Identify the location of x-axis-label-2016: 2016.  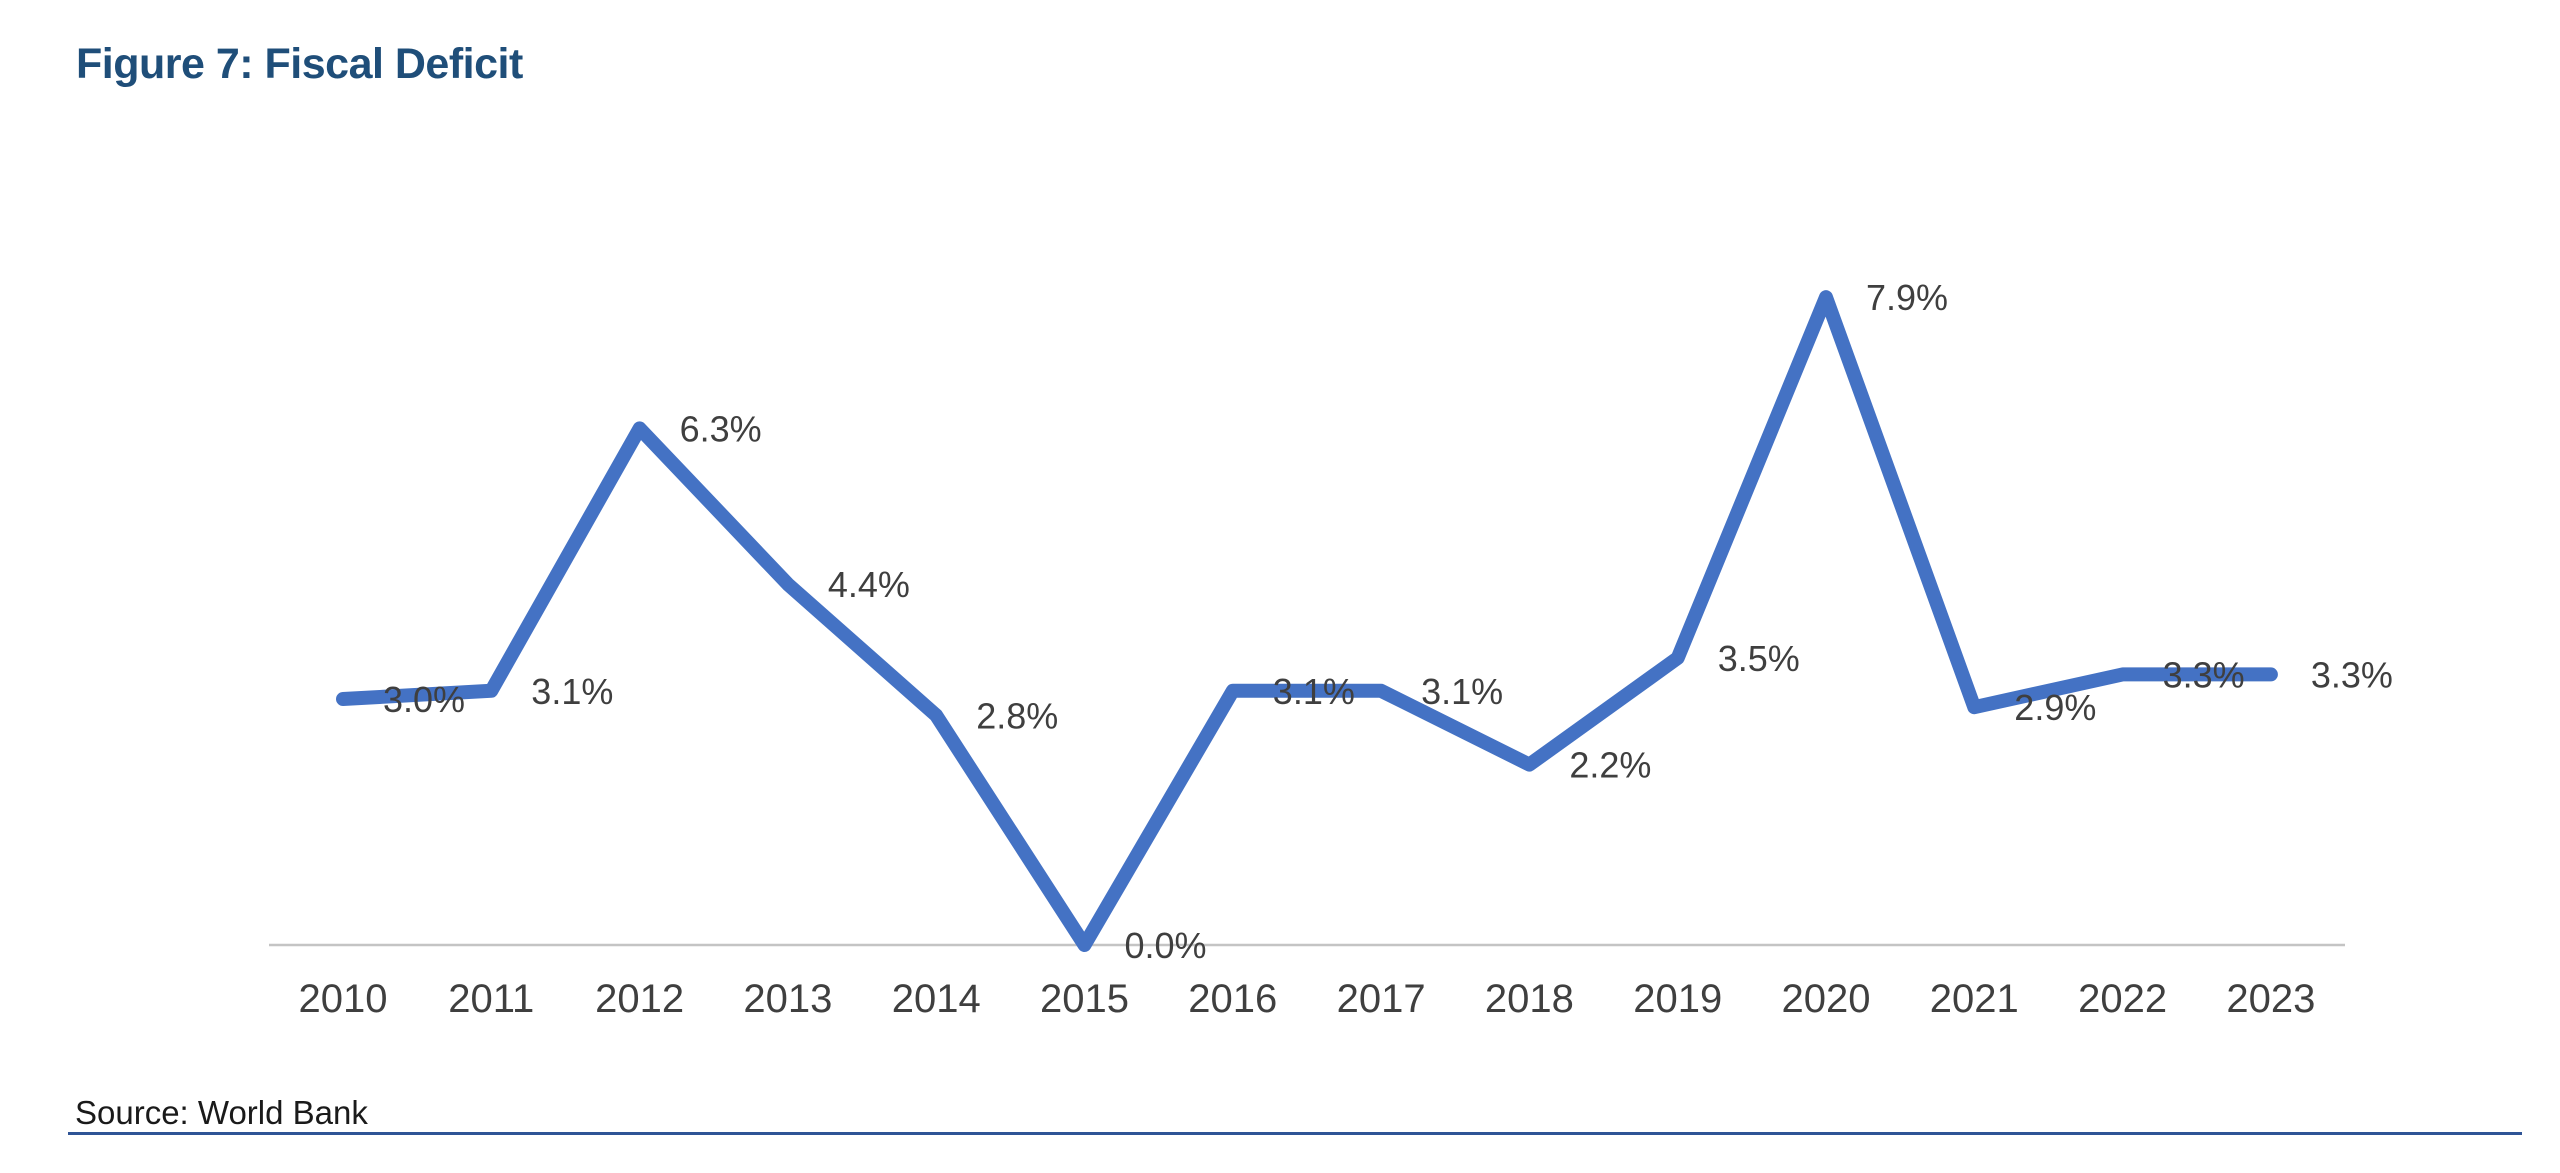
(1232, 999).